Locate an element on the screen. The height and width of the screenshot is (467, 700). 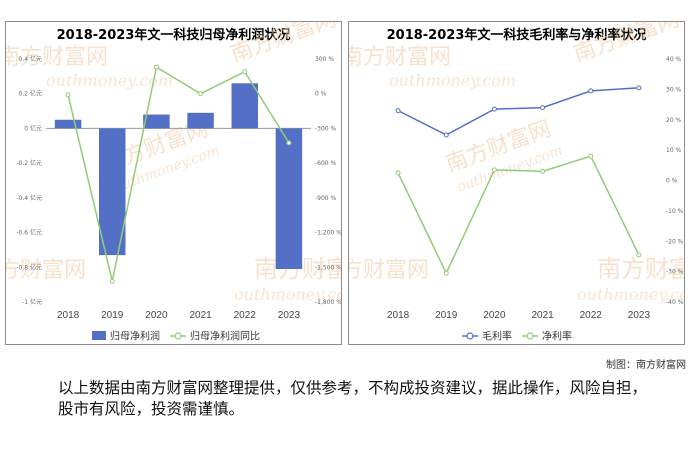
y-axis-tick-label-left: 0 亿元 is located at coordinates (33, 128).